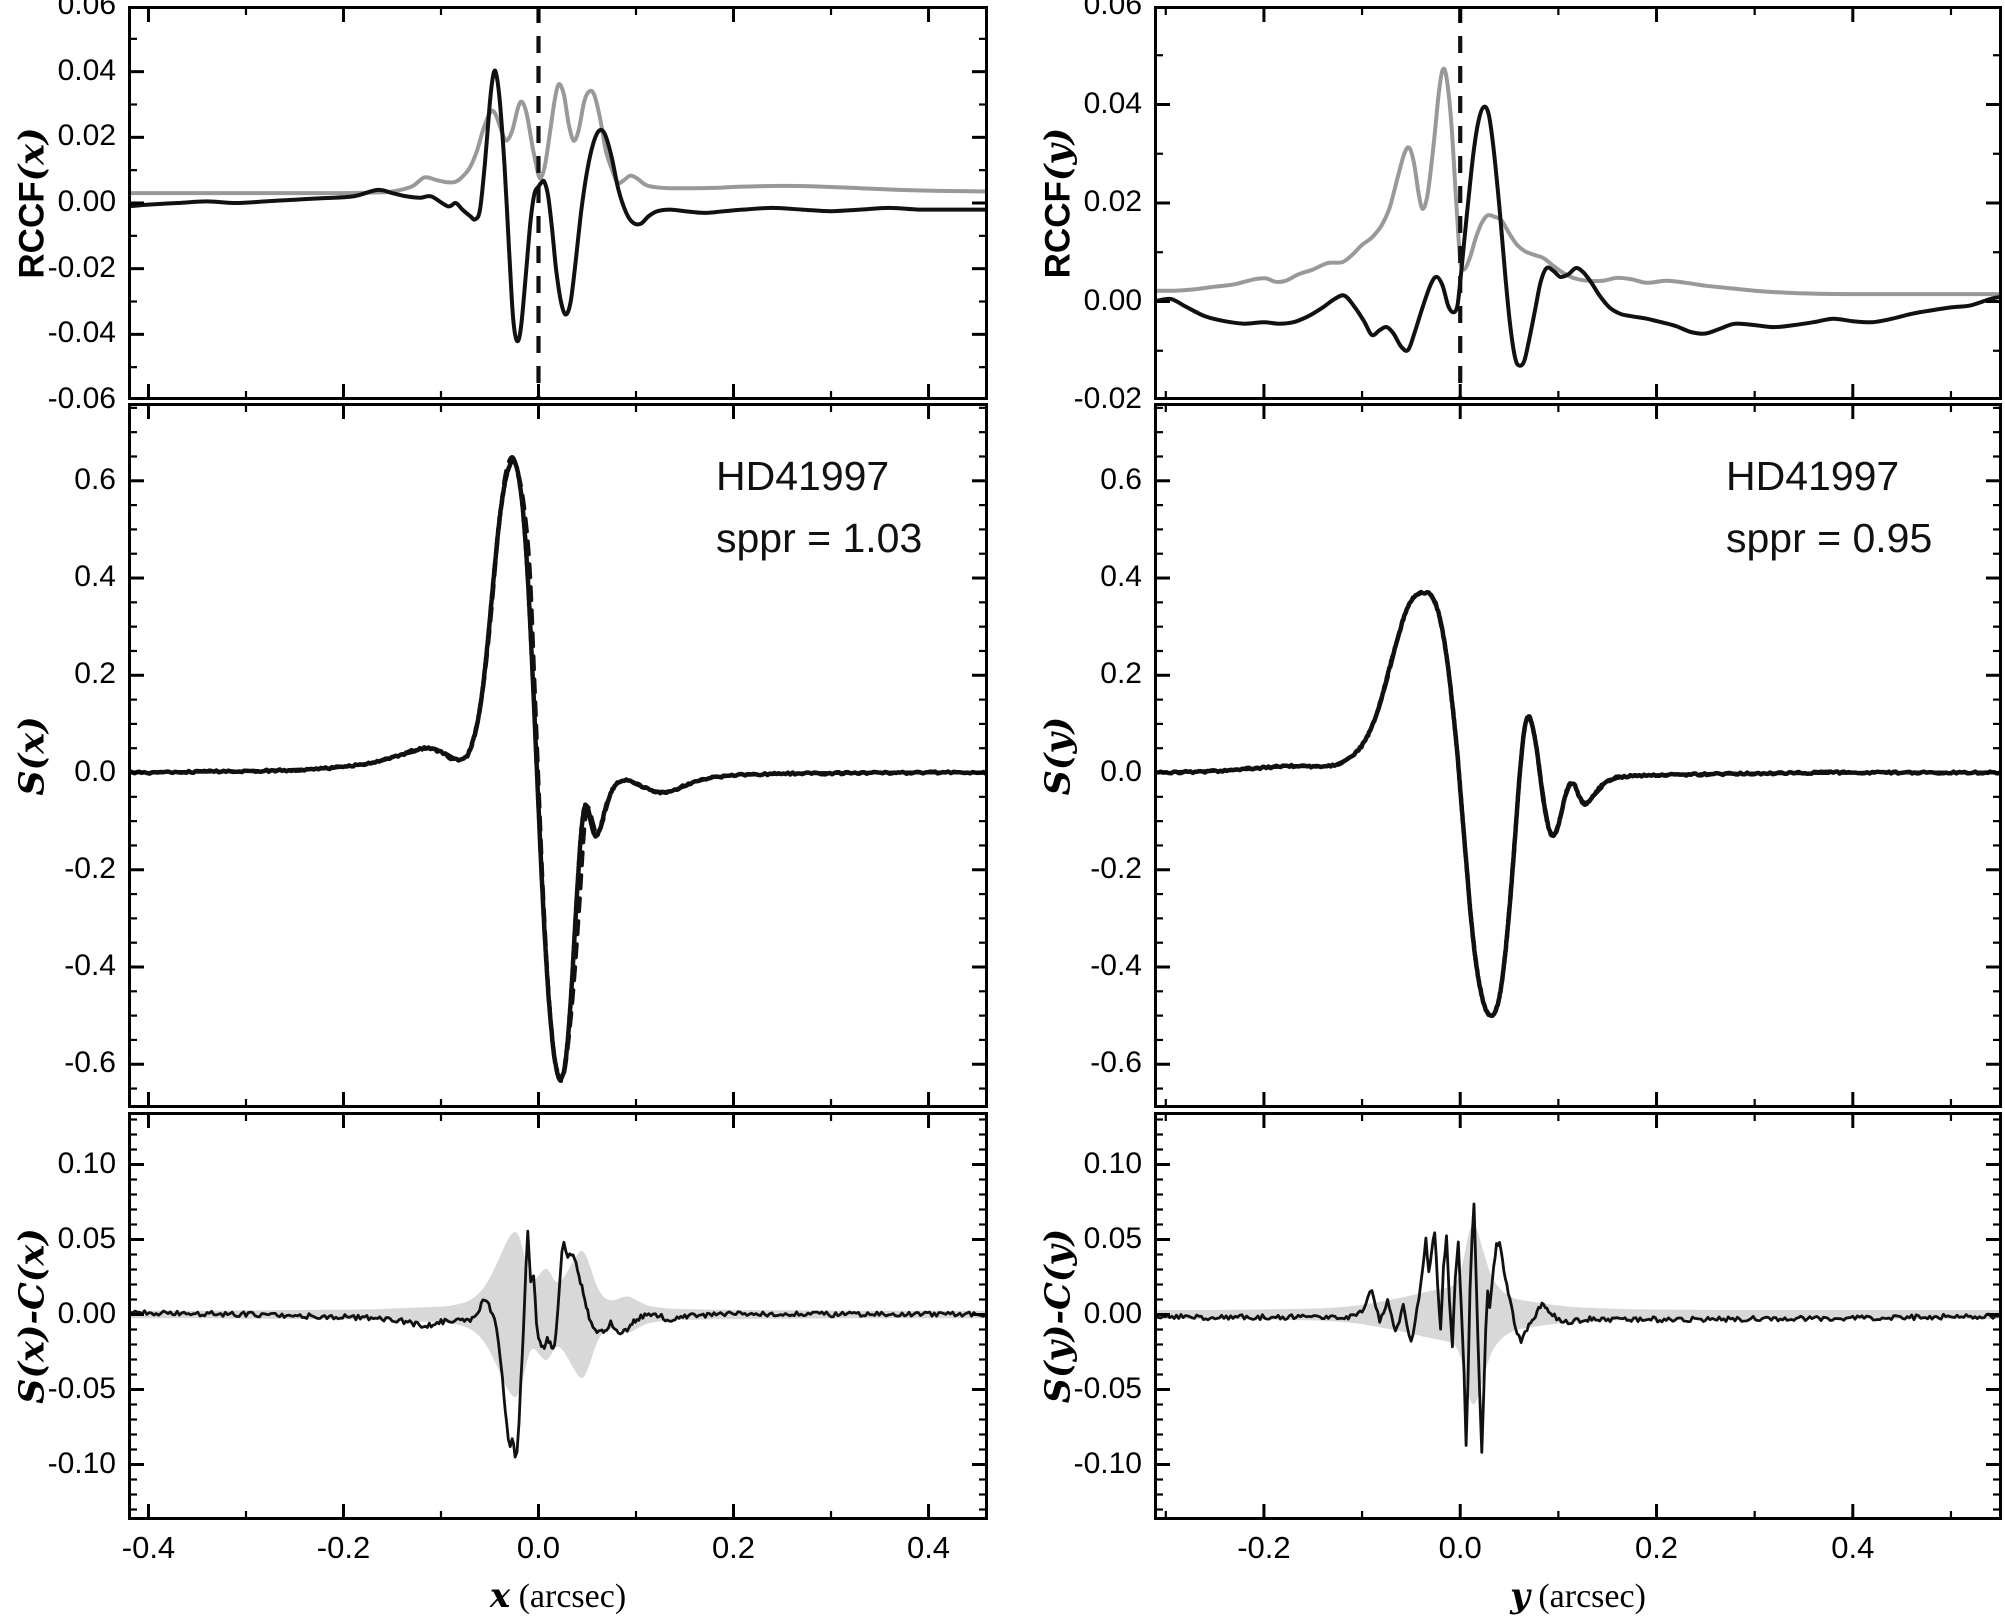 Image resolution: width=2005 pixels, height=1621 pixels. I want to click on series-rccf-y-gray, so click(1578, 181).